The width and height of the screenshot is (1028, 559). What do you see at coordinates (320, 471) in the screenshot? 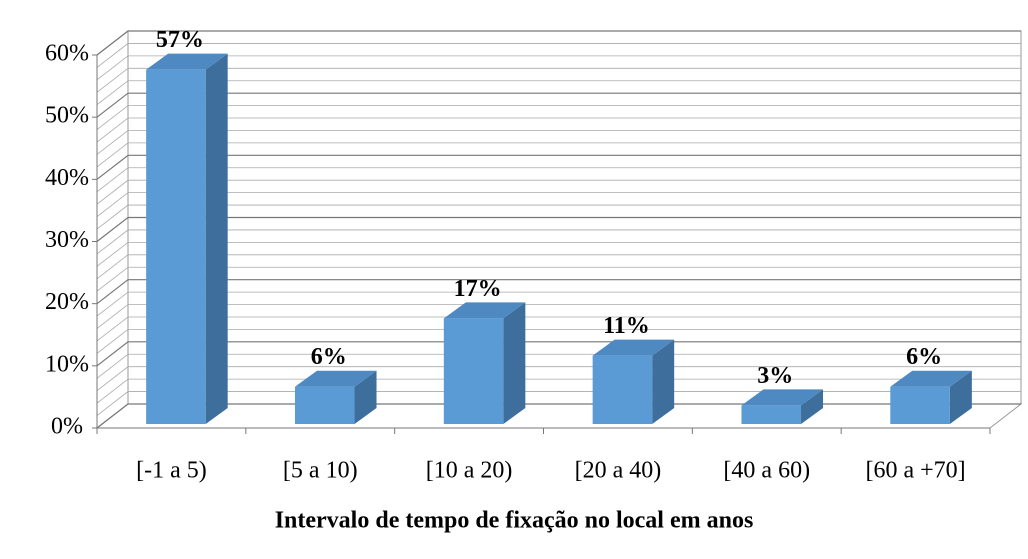
I see `x-tick-label: [5 a 10)` at bounding box center [320, 471].